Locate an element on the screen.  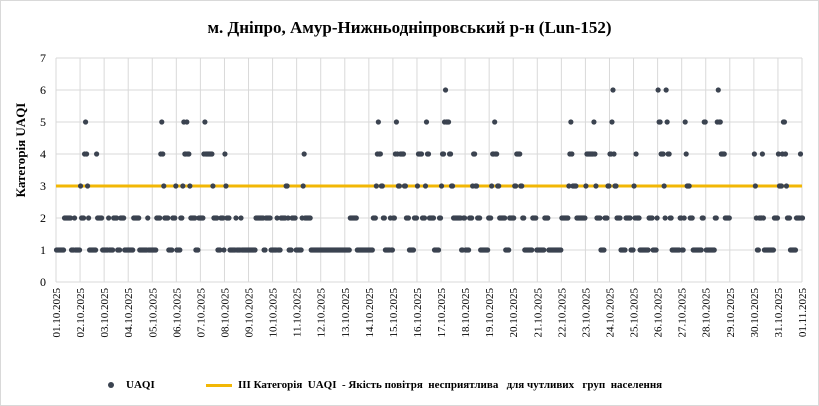
x-tick-label: 04.10.2025 is located at coordinates (129, 313).